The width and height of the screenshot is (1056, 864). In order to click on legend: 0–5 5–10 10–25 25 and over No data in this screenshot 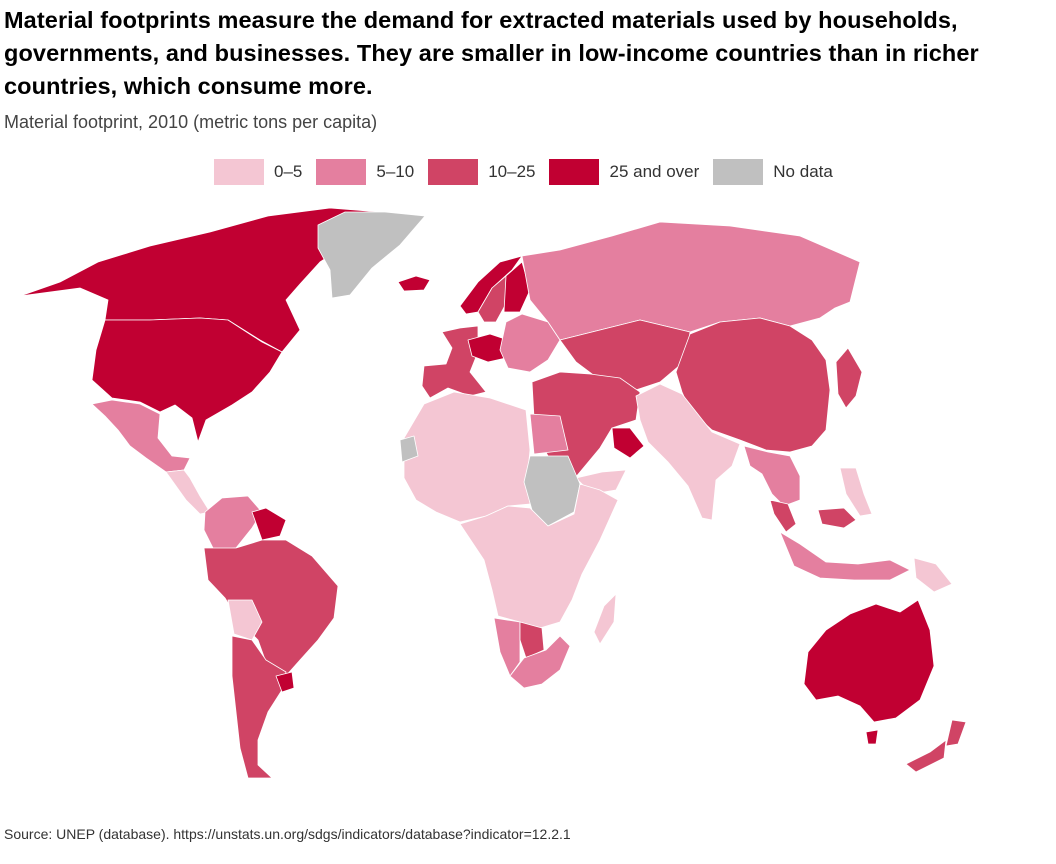, I will do `click(530, 172)`.